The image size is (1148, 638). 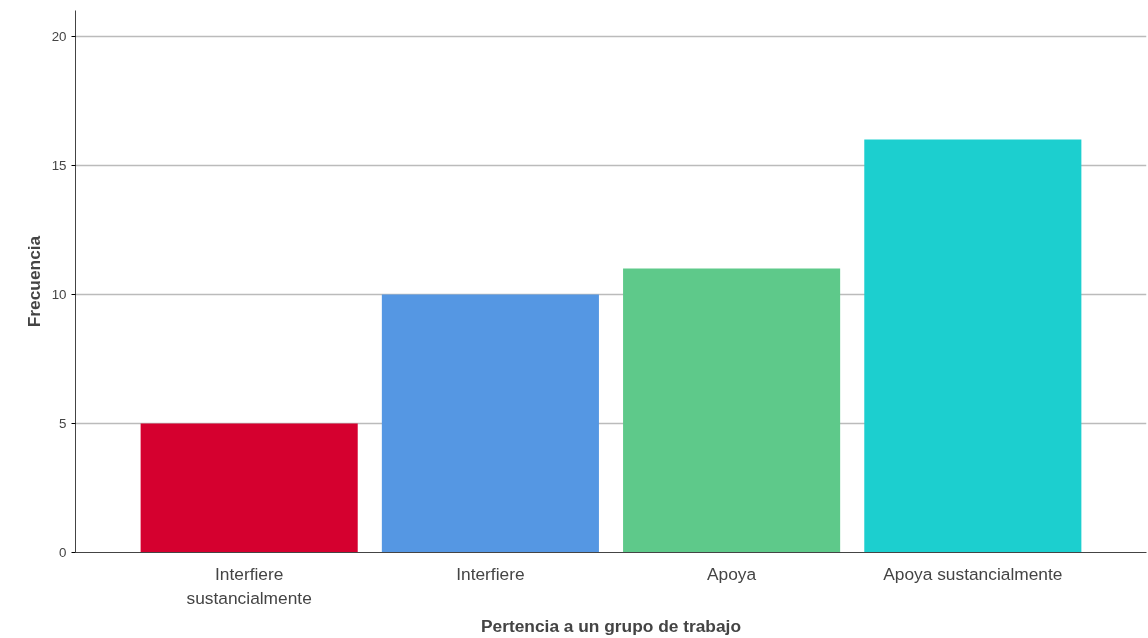 I want to click on x-tick-label: Apoya sustancialmente, so click(x=973, y=573).